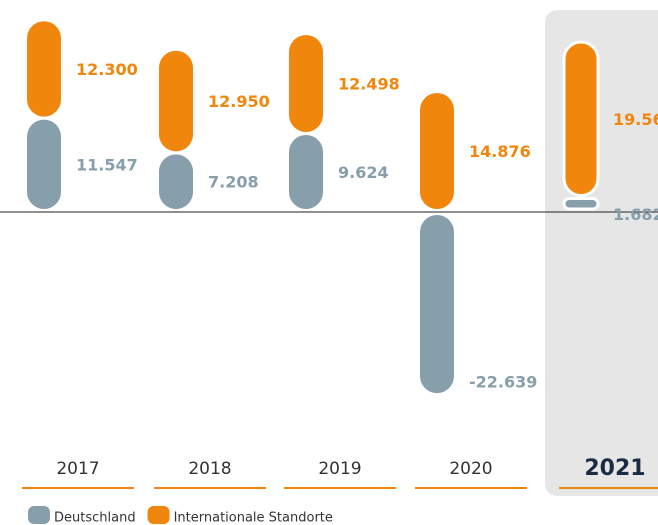 This screenshot has height=525, width=658. What do you see at coordinates (635, 214) in the screenshot?
I see `value-label: 1.682` at bounding box center [635, 214].